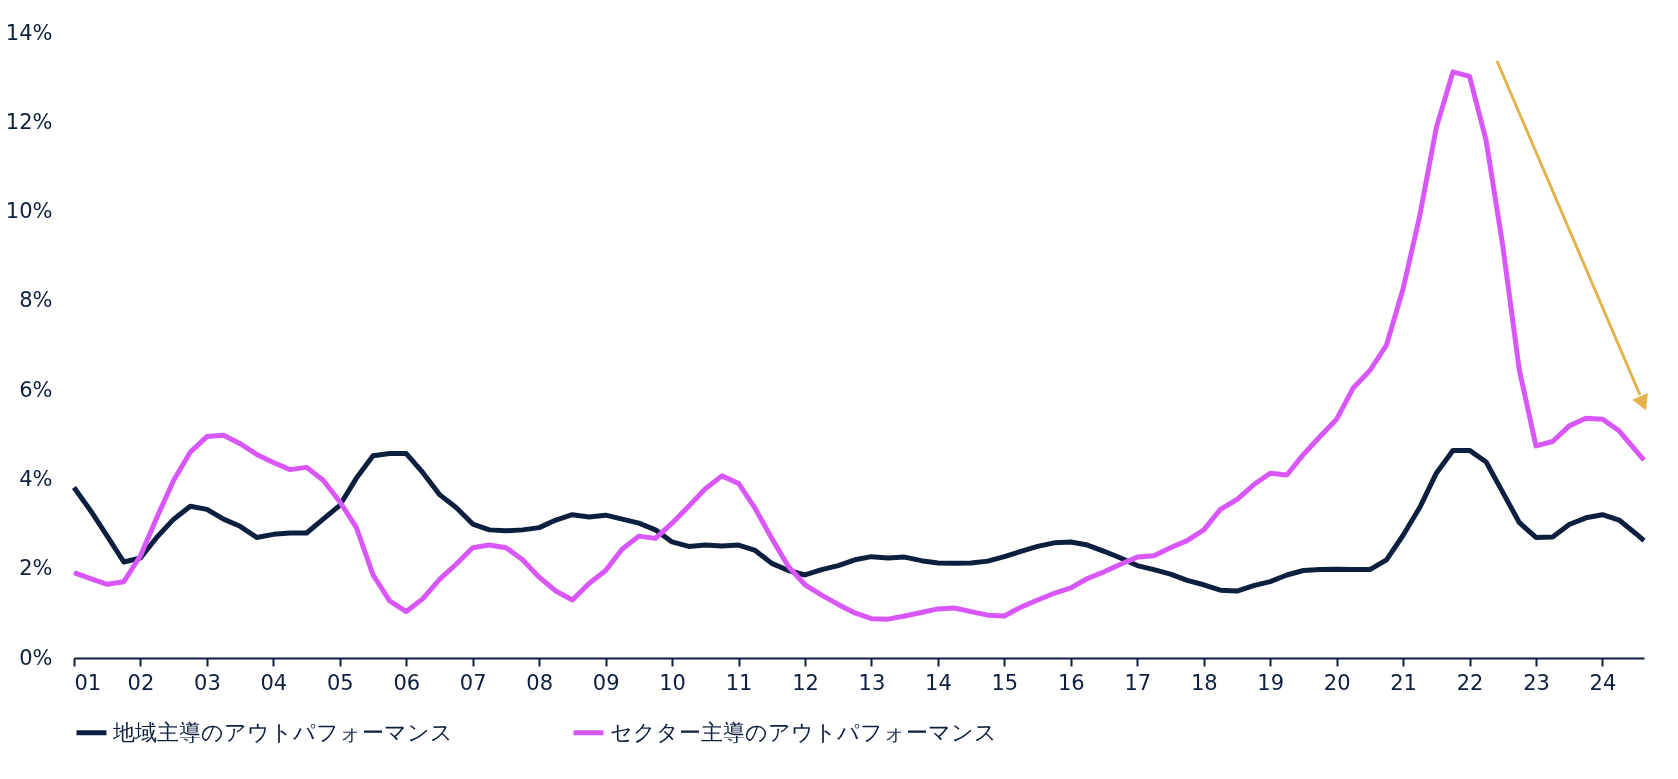  Describe the element at coordinates (282, 732) in the screenshot. I see `legend-label: 地域主導のアウトパフォーマンス` at that location.